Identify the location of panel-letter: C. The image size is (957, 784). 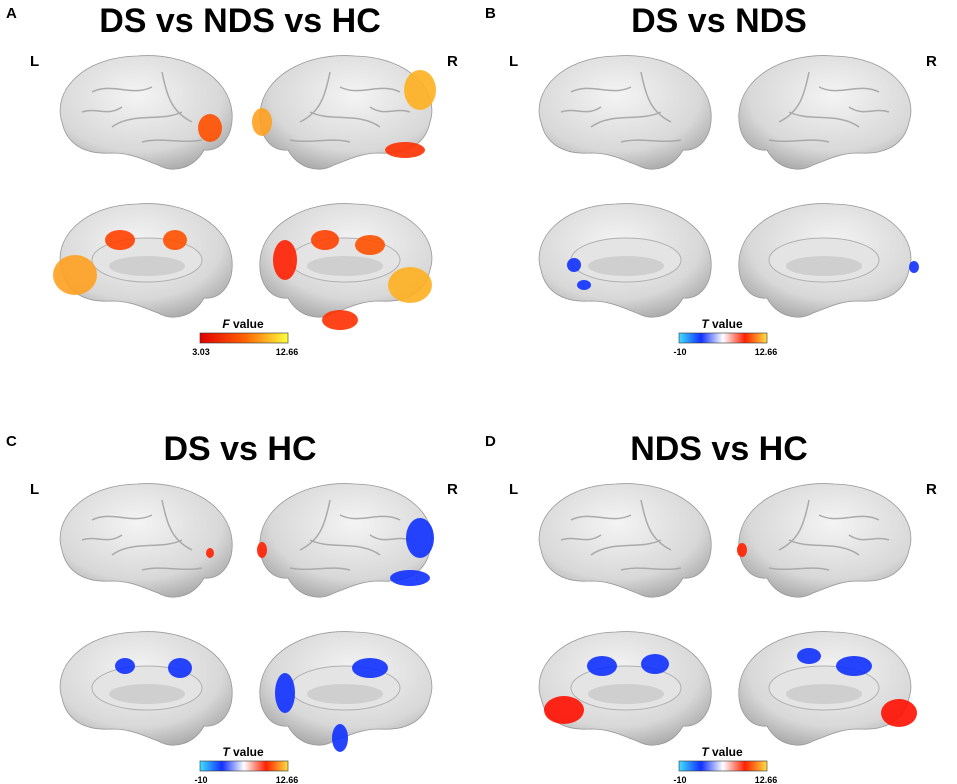
(11, 441).